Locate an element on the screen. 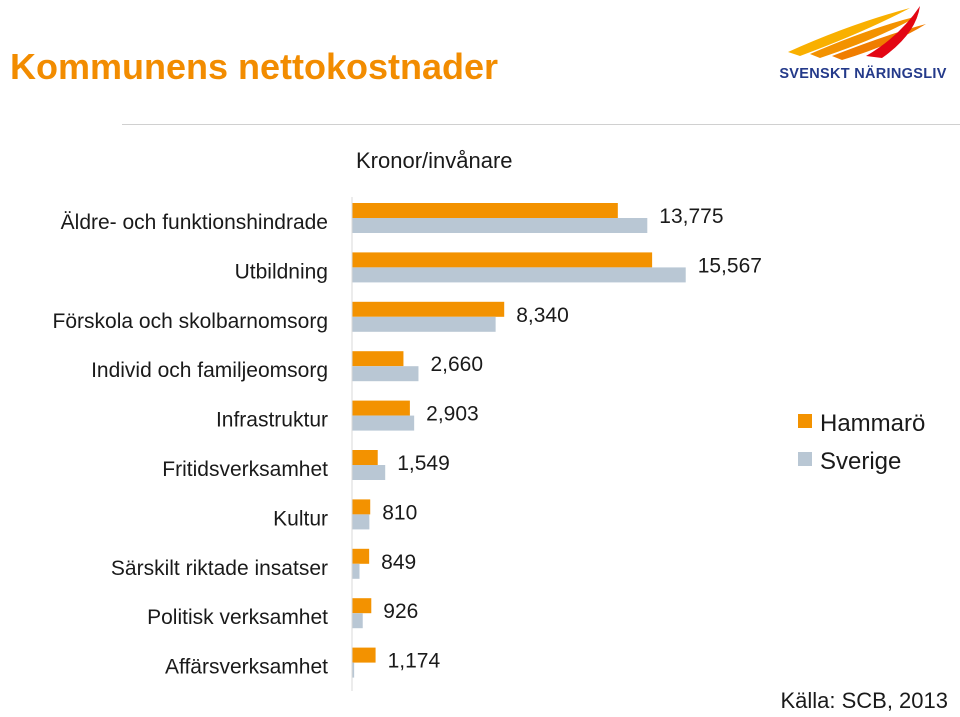 This screenshot has height=717, width=960. data-label: 1,174 is located at coordinates (414, 661).